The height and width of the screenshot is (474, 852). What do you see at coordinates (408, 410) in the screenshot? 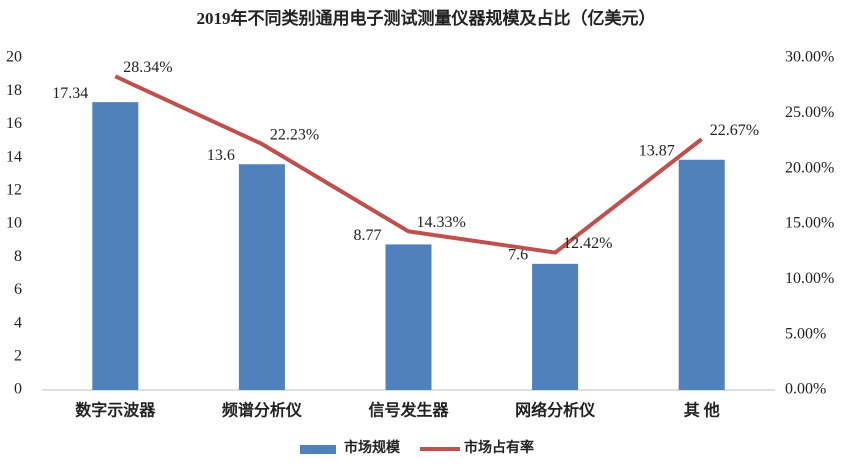
I see `x-tick-label: 信号发生器` at bounding box center [408, 410].